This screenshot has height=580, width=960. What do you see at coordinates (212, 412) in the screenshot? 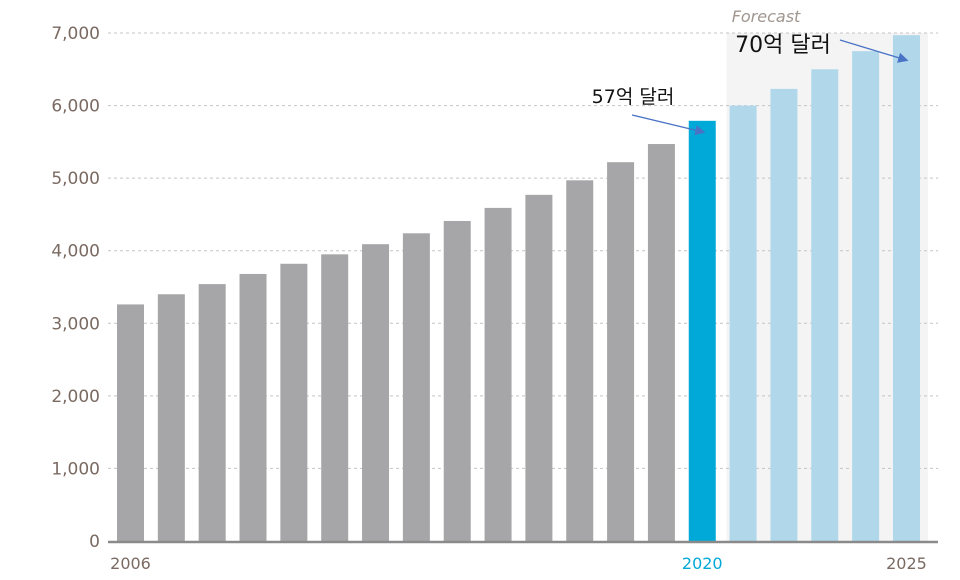
I see `bar-2008` at bounding box center [212, 412].